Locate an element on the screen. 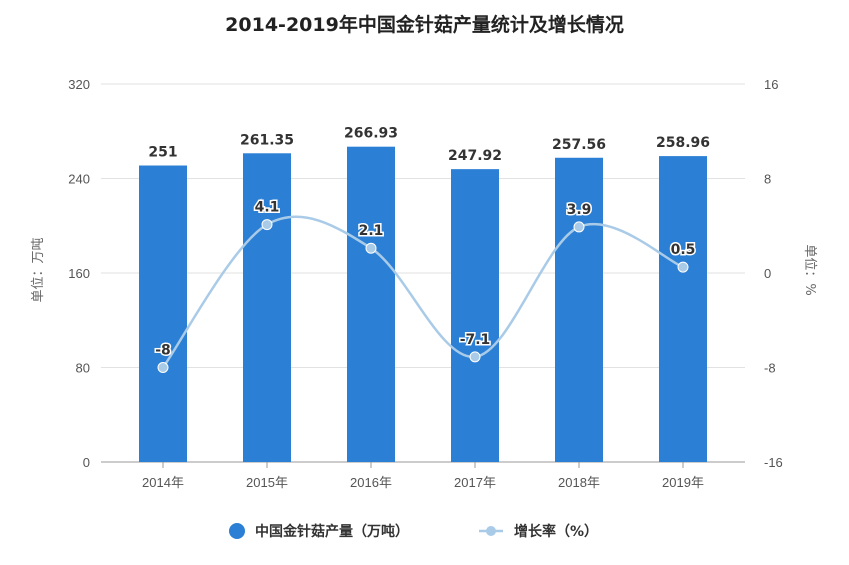 This screenshot has height=565, width=849. x-tick-label: 2015年 is located at coordinates (267, 482).